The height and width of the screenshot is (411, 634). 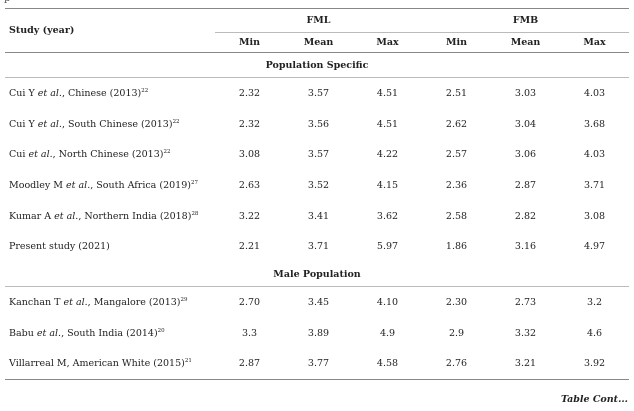 I want to click on value-cell: 4.03, so click(x=594, y=155).